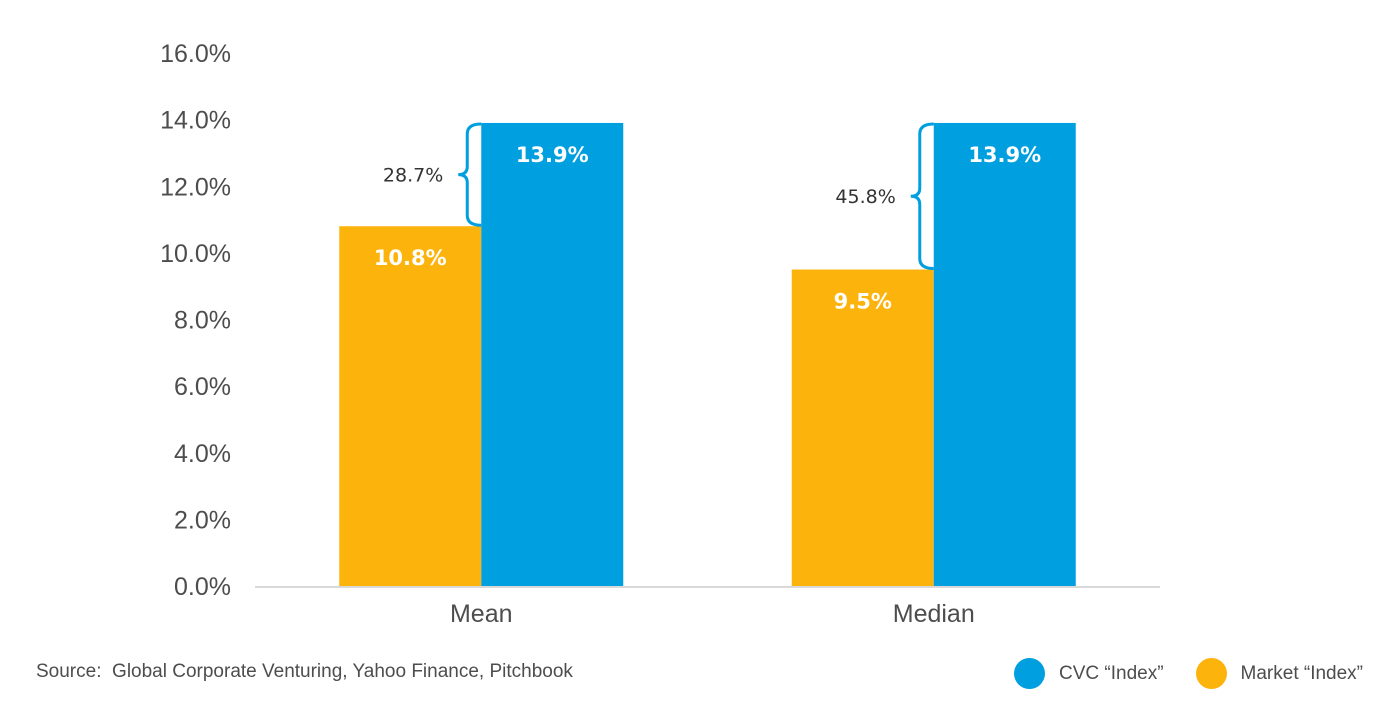 This screenshot has width=1400, height=709. I want to click on legend-item-market: Market “Index”, so click(1279, 673).